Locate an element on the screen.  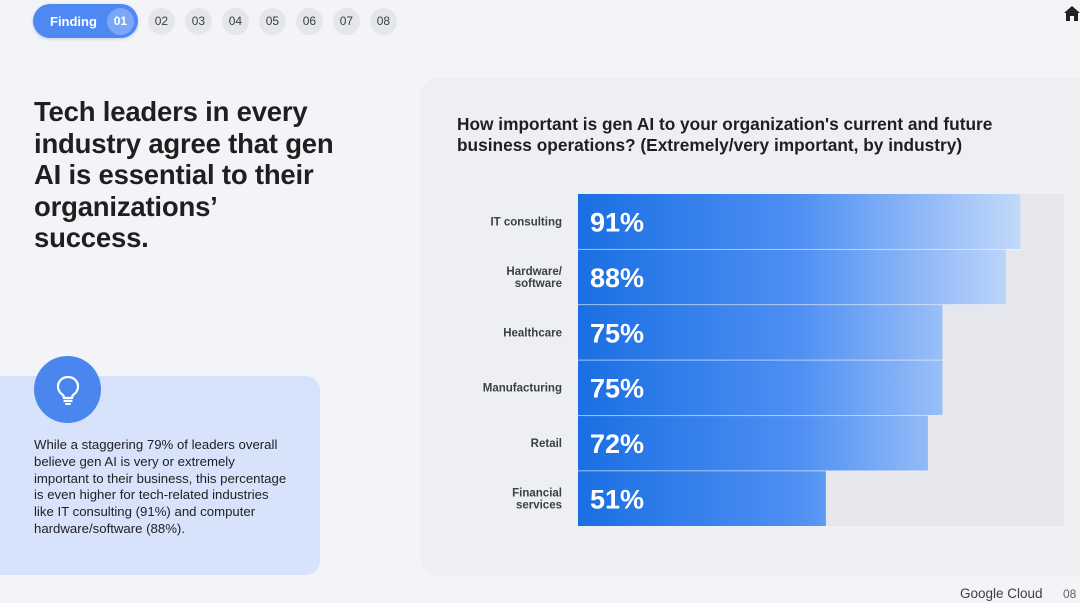
lightbulb-icon is located at coordinates (67, 390).